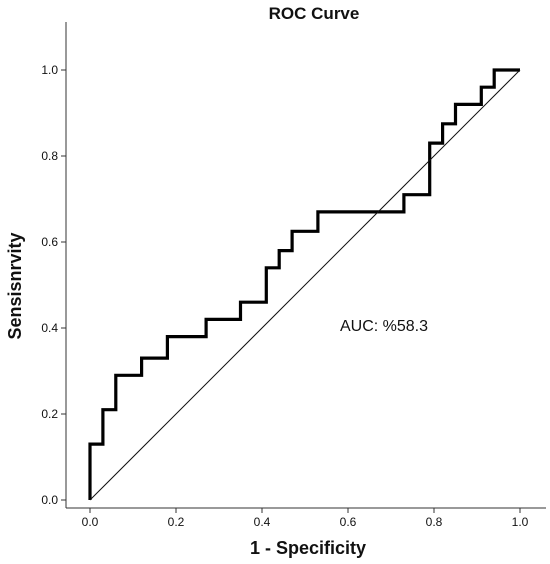 The width and height of the screenshot is (550, 564). I want to click on x-tick-label: 0.8, so click(434, 522).